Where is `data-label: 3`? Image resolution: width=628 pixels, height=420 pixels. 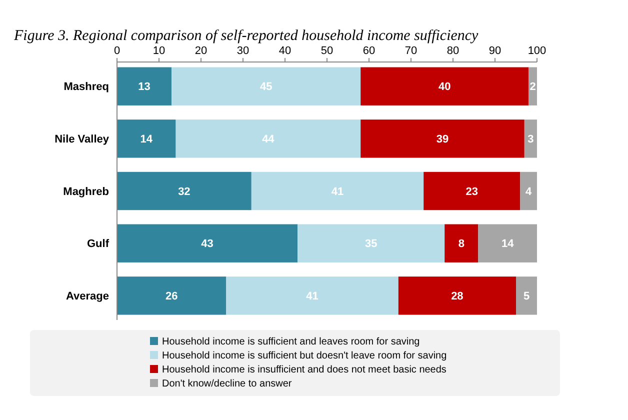 data-label: 3 is located at coordinates (531, 140).